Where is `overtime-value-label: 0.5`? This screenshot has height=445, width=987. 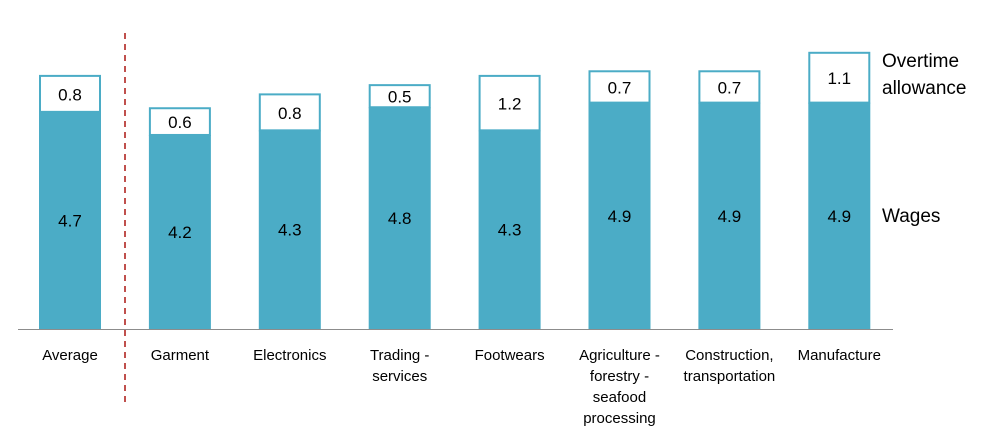
overtime-value-label: 0.5 is located at coordinates (400, 97).